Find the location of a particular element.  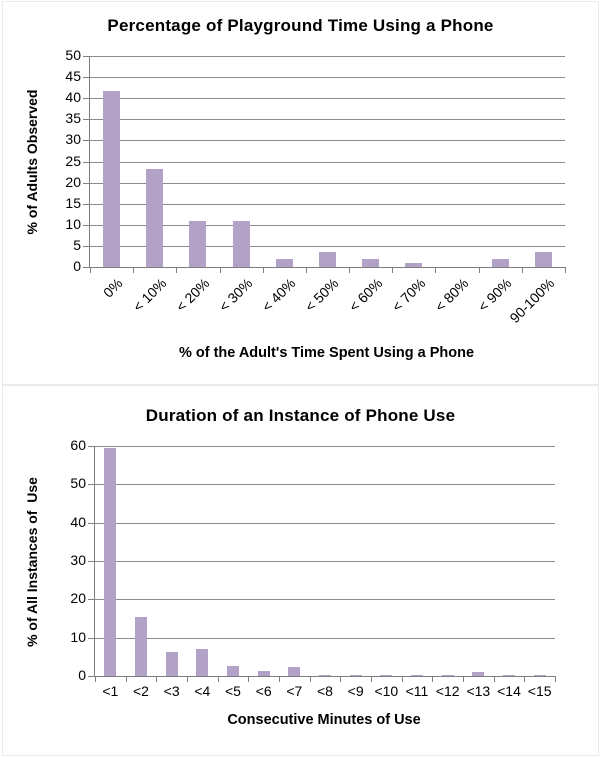

y-tick-label: 15 is located at coordinates (73, 202).